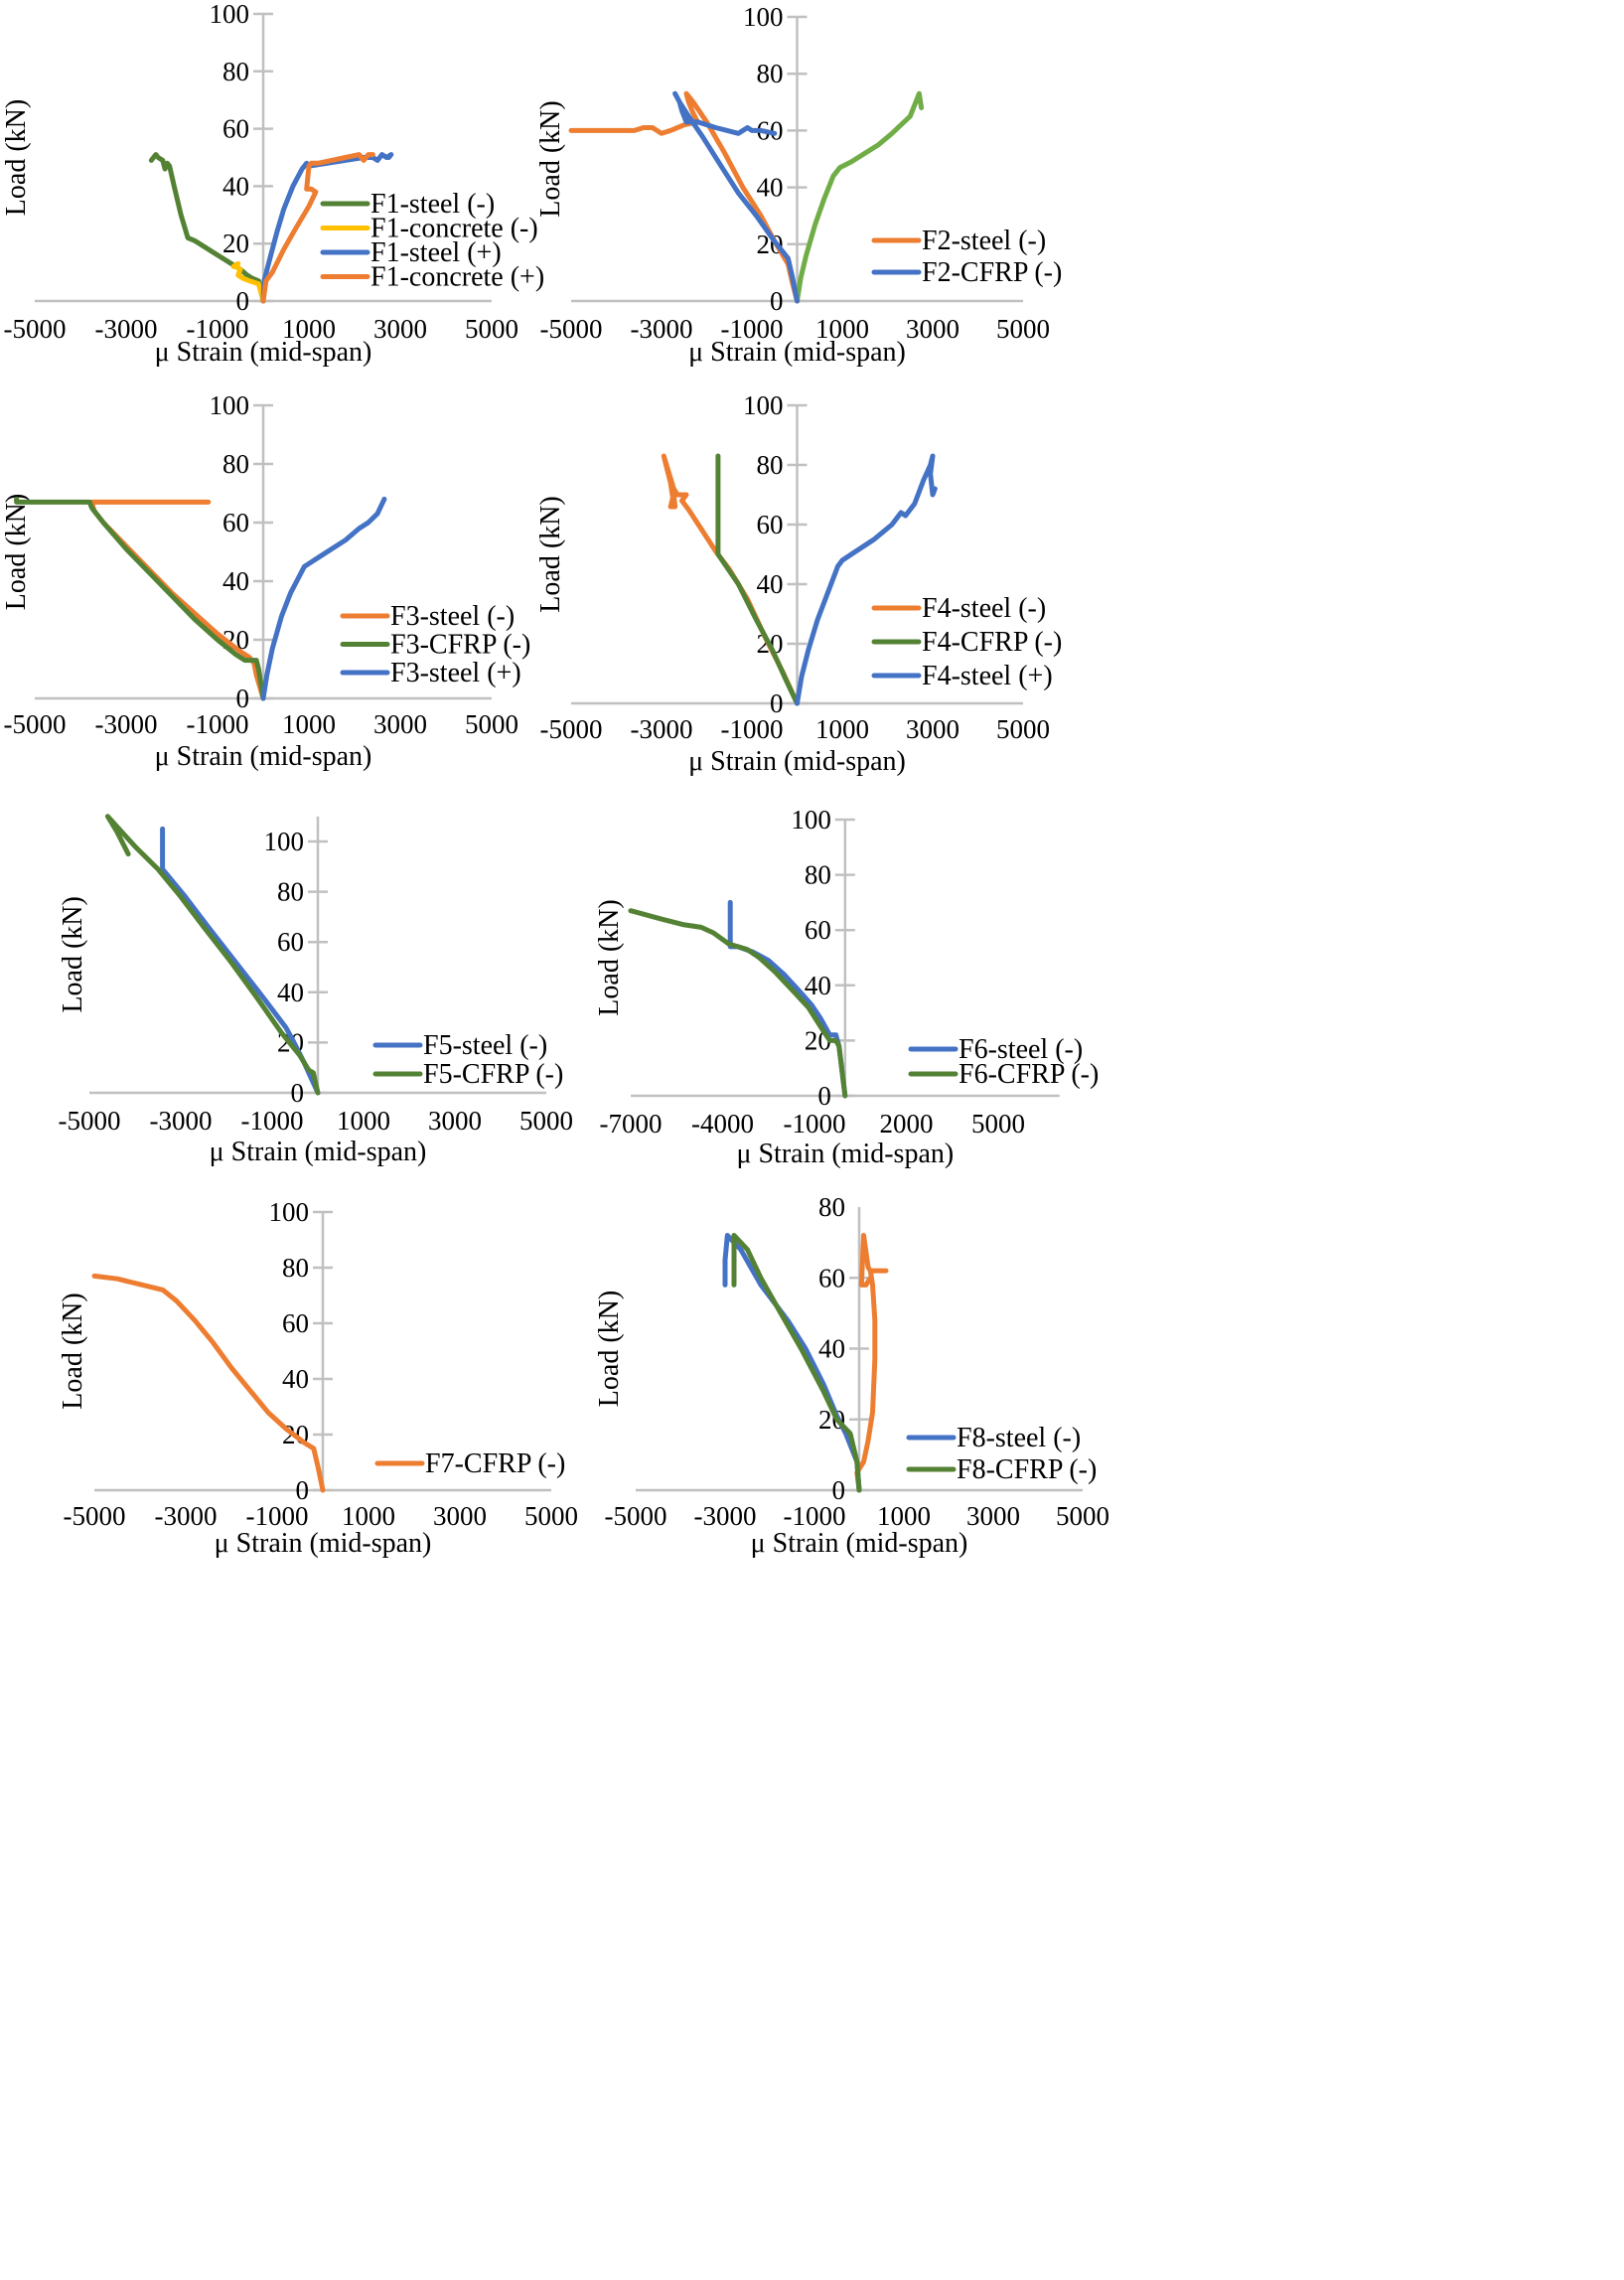 The width and height of the screenshot is (1624, 2280). Describe the element at coordinates (722, 1124) in the screenshot. I see `x-tick-label: -4000` at that location.